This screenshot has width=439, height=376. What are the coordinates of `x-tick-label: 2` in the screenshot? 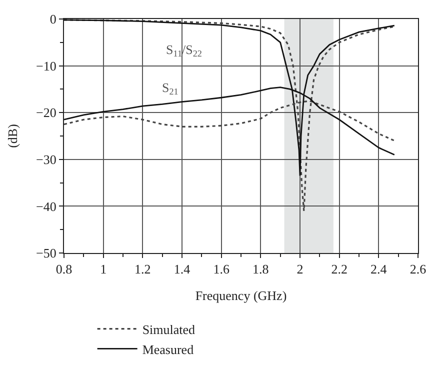 It's located at (300, 269).